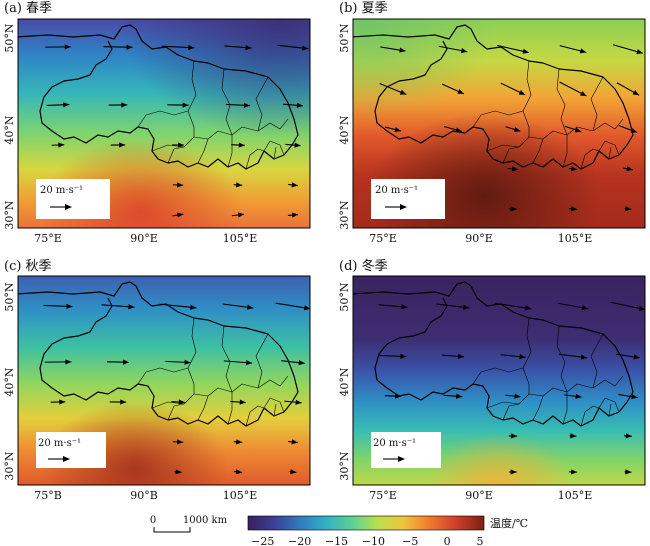 This screenshot has height=546, width=650. I want to click on y-tick: 40°N, so click(344, 381).